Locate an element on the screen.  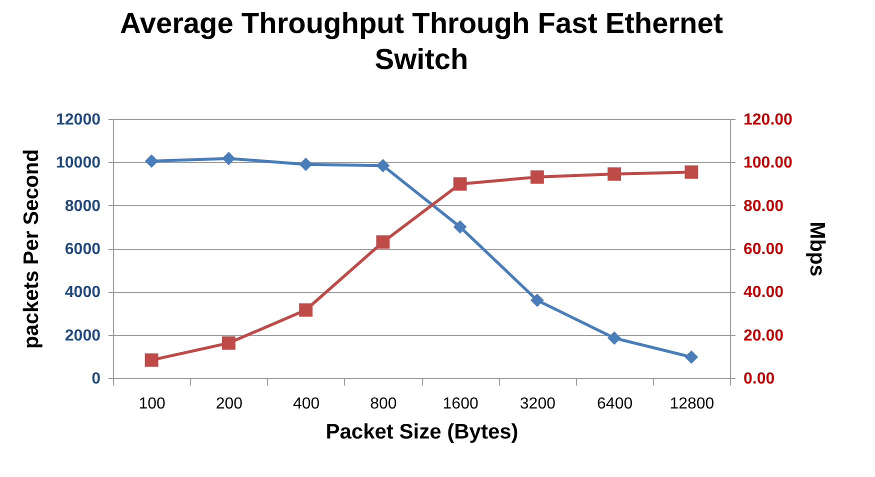
x-tick-label: 6400 is located at coordinates (615, 404).